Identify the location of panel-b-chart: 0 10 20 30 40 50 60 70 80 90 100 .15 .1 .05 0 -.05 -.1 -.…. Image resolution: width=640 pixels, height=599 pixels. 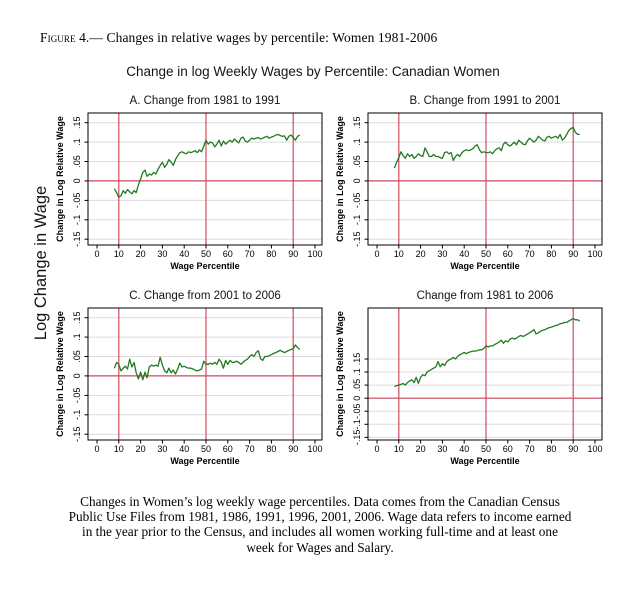
(469, 183).